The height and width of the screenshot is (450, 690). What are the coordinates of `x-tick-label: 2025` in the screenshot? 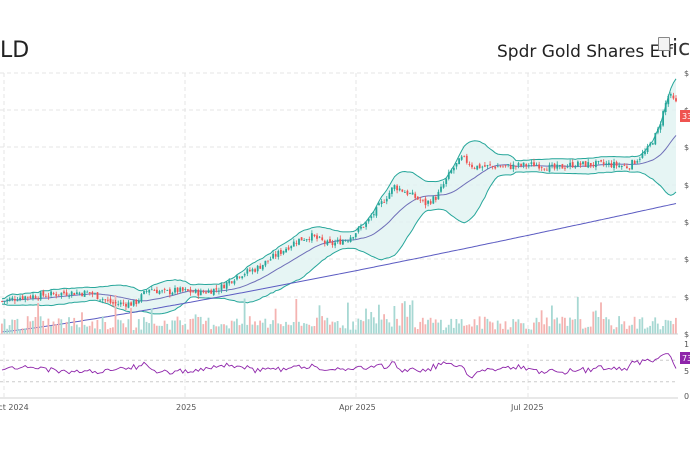 It's located at (186, 407).